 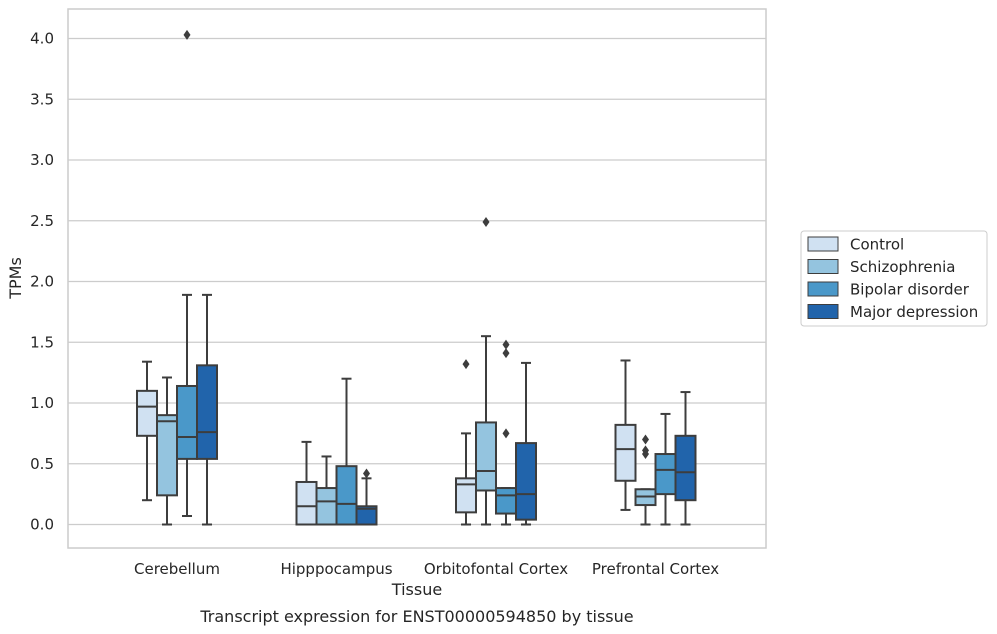 I want to click on legend-label: Bipolar disorder, so click(x=910, y=290).